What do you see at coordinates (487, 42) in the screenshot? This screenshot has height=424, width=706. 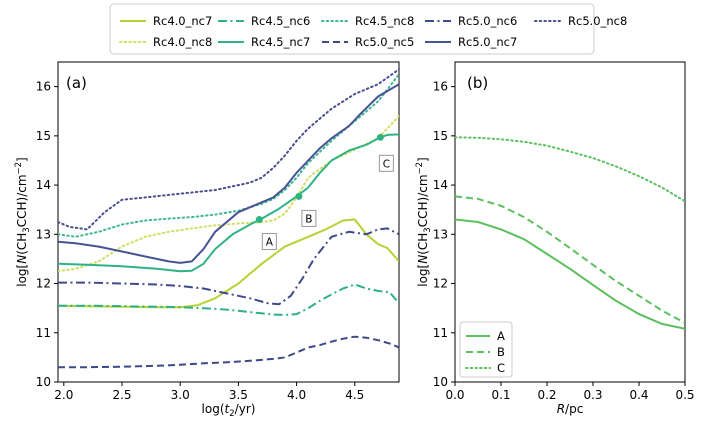 I see `legend-label-rc5-0-nc7: Rc5.0_nc7` at bounding box center [487, 42].